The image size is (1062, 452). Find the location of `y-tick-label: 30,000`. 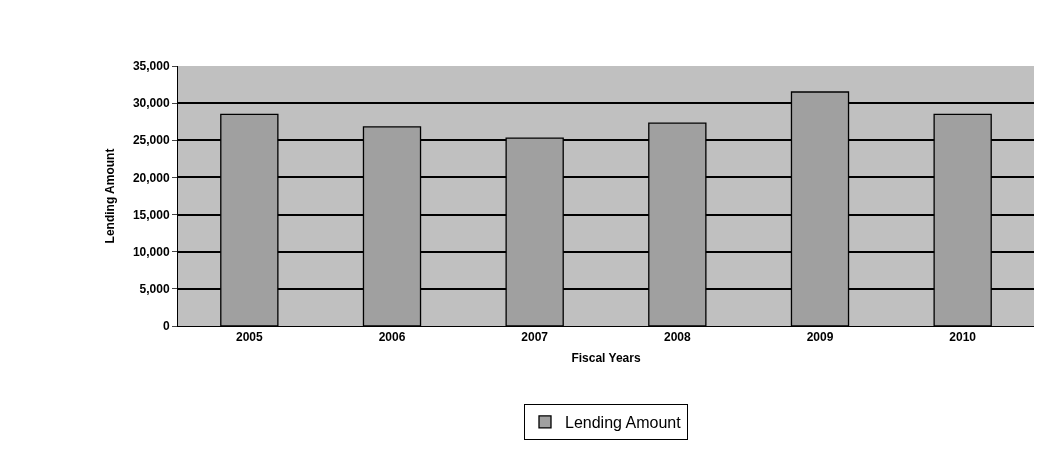

y-tick-label: 30,000 is located at coordinates (151, 103).